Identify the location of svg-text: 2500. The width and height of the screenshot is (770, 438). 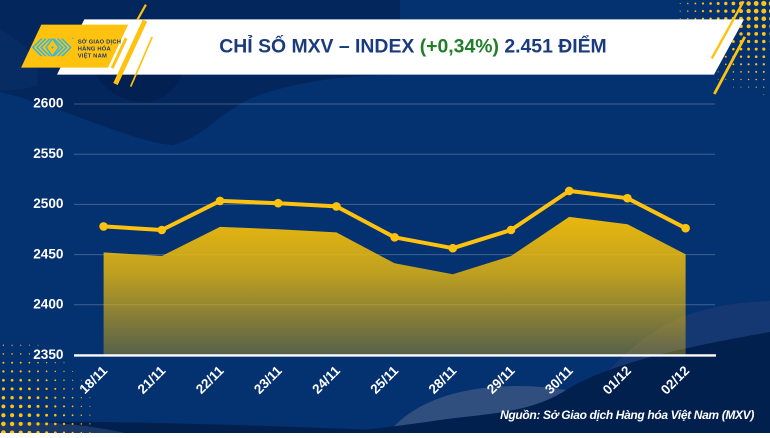
(48, 203).